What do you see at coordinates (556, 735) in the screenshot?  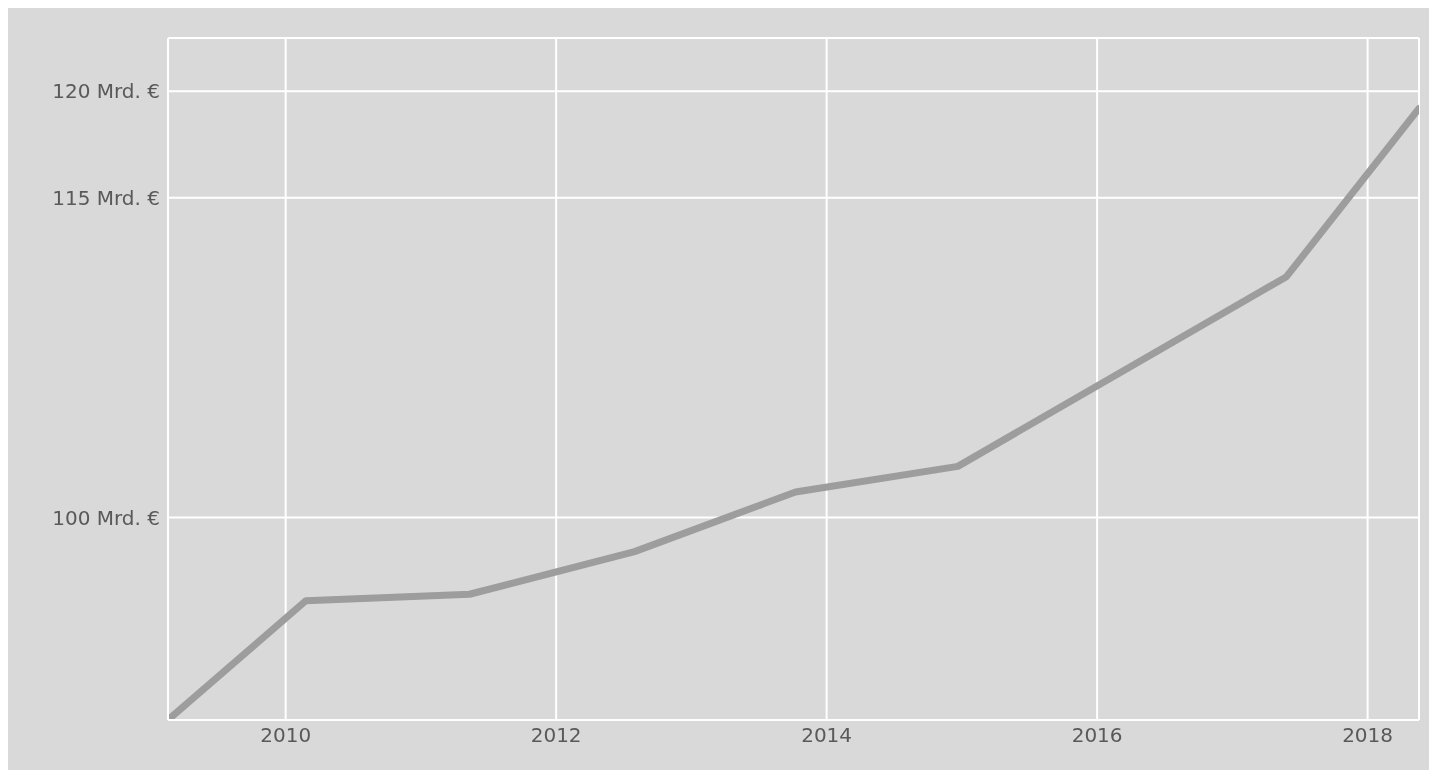 I see `x-tick-label: 2012` at bounding box center [556, 735].